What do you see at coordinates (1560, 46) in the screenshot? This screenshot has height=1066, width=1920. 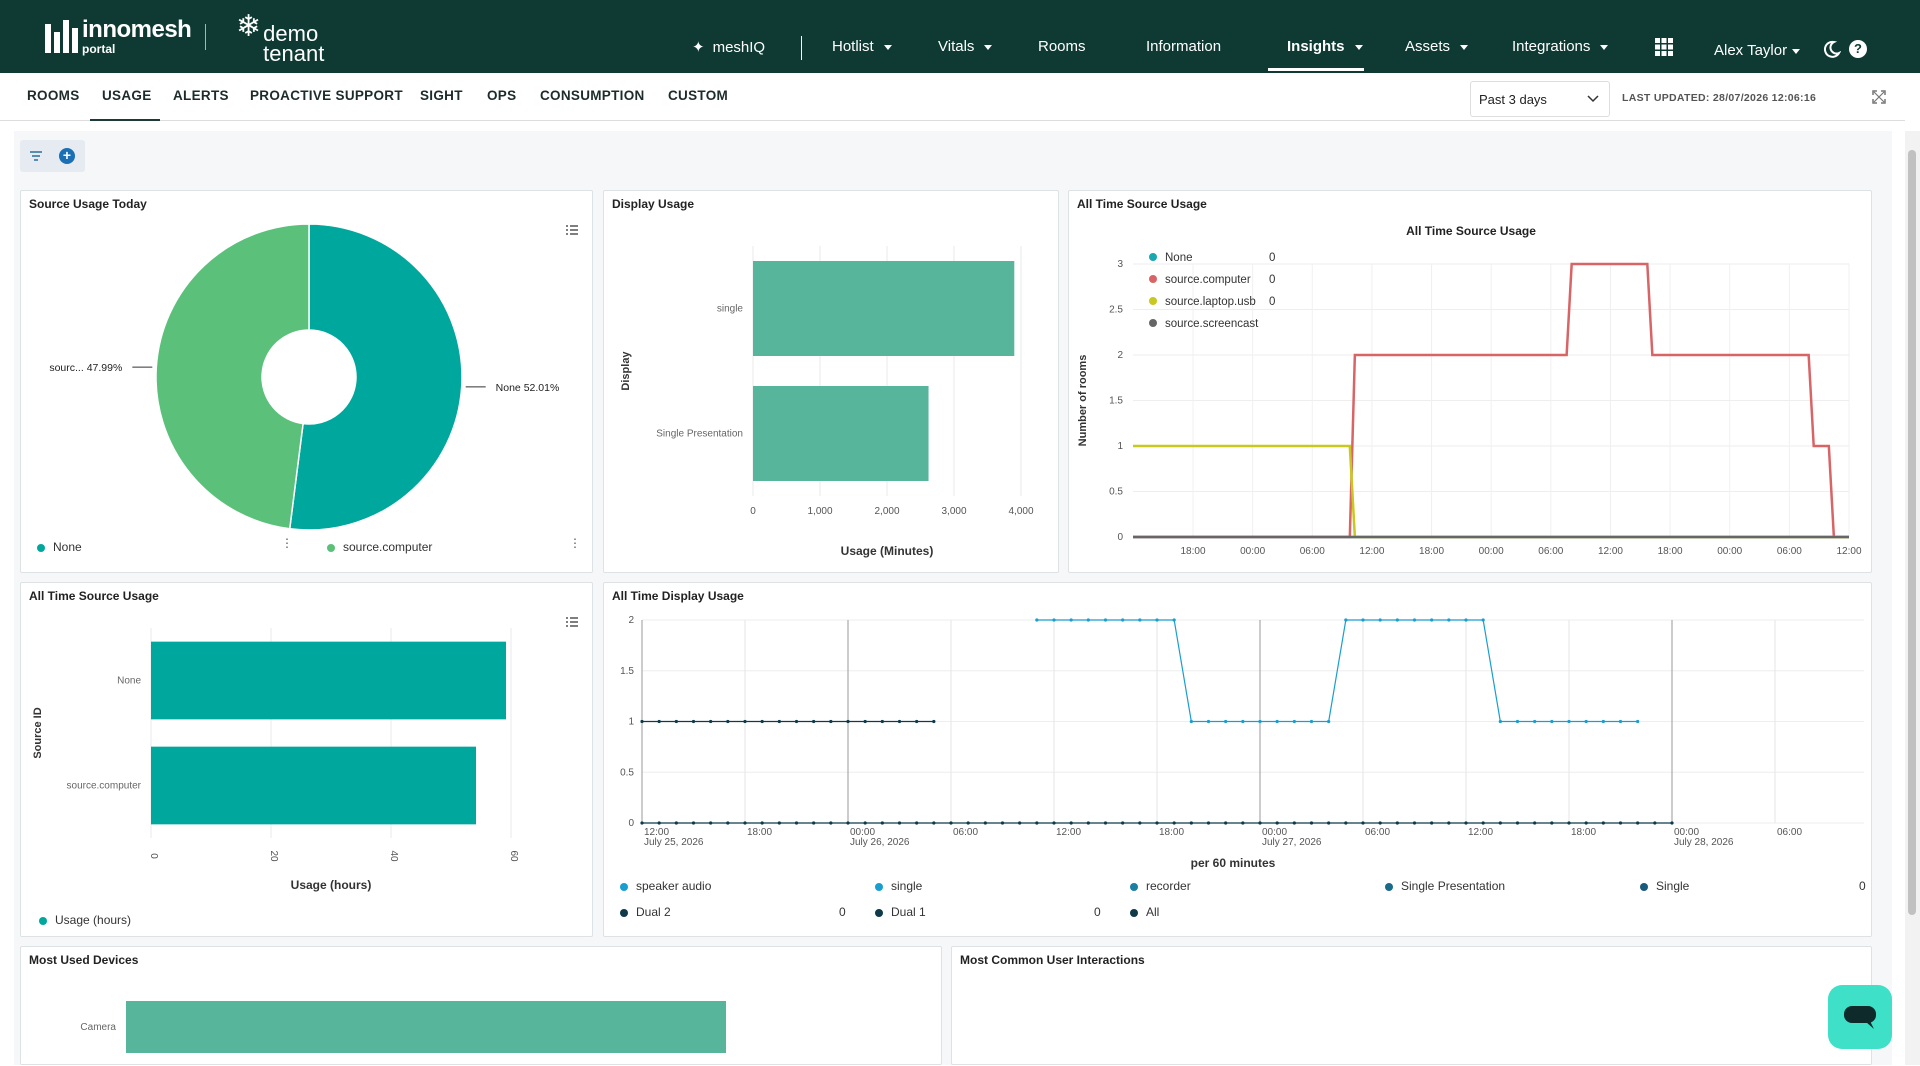 I see `nav-integrations: Integrations` at bounding box center [1560, 46].